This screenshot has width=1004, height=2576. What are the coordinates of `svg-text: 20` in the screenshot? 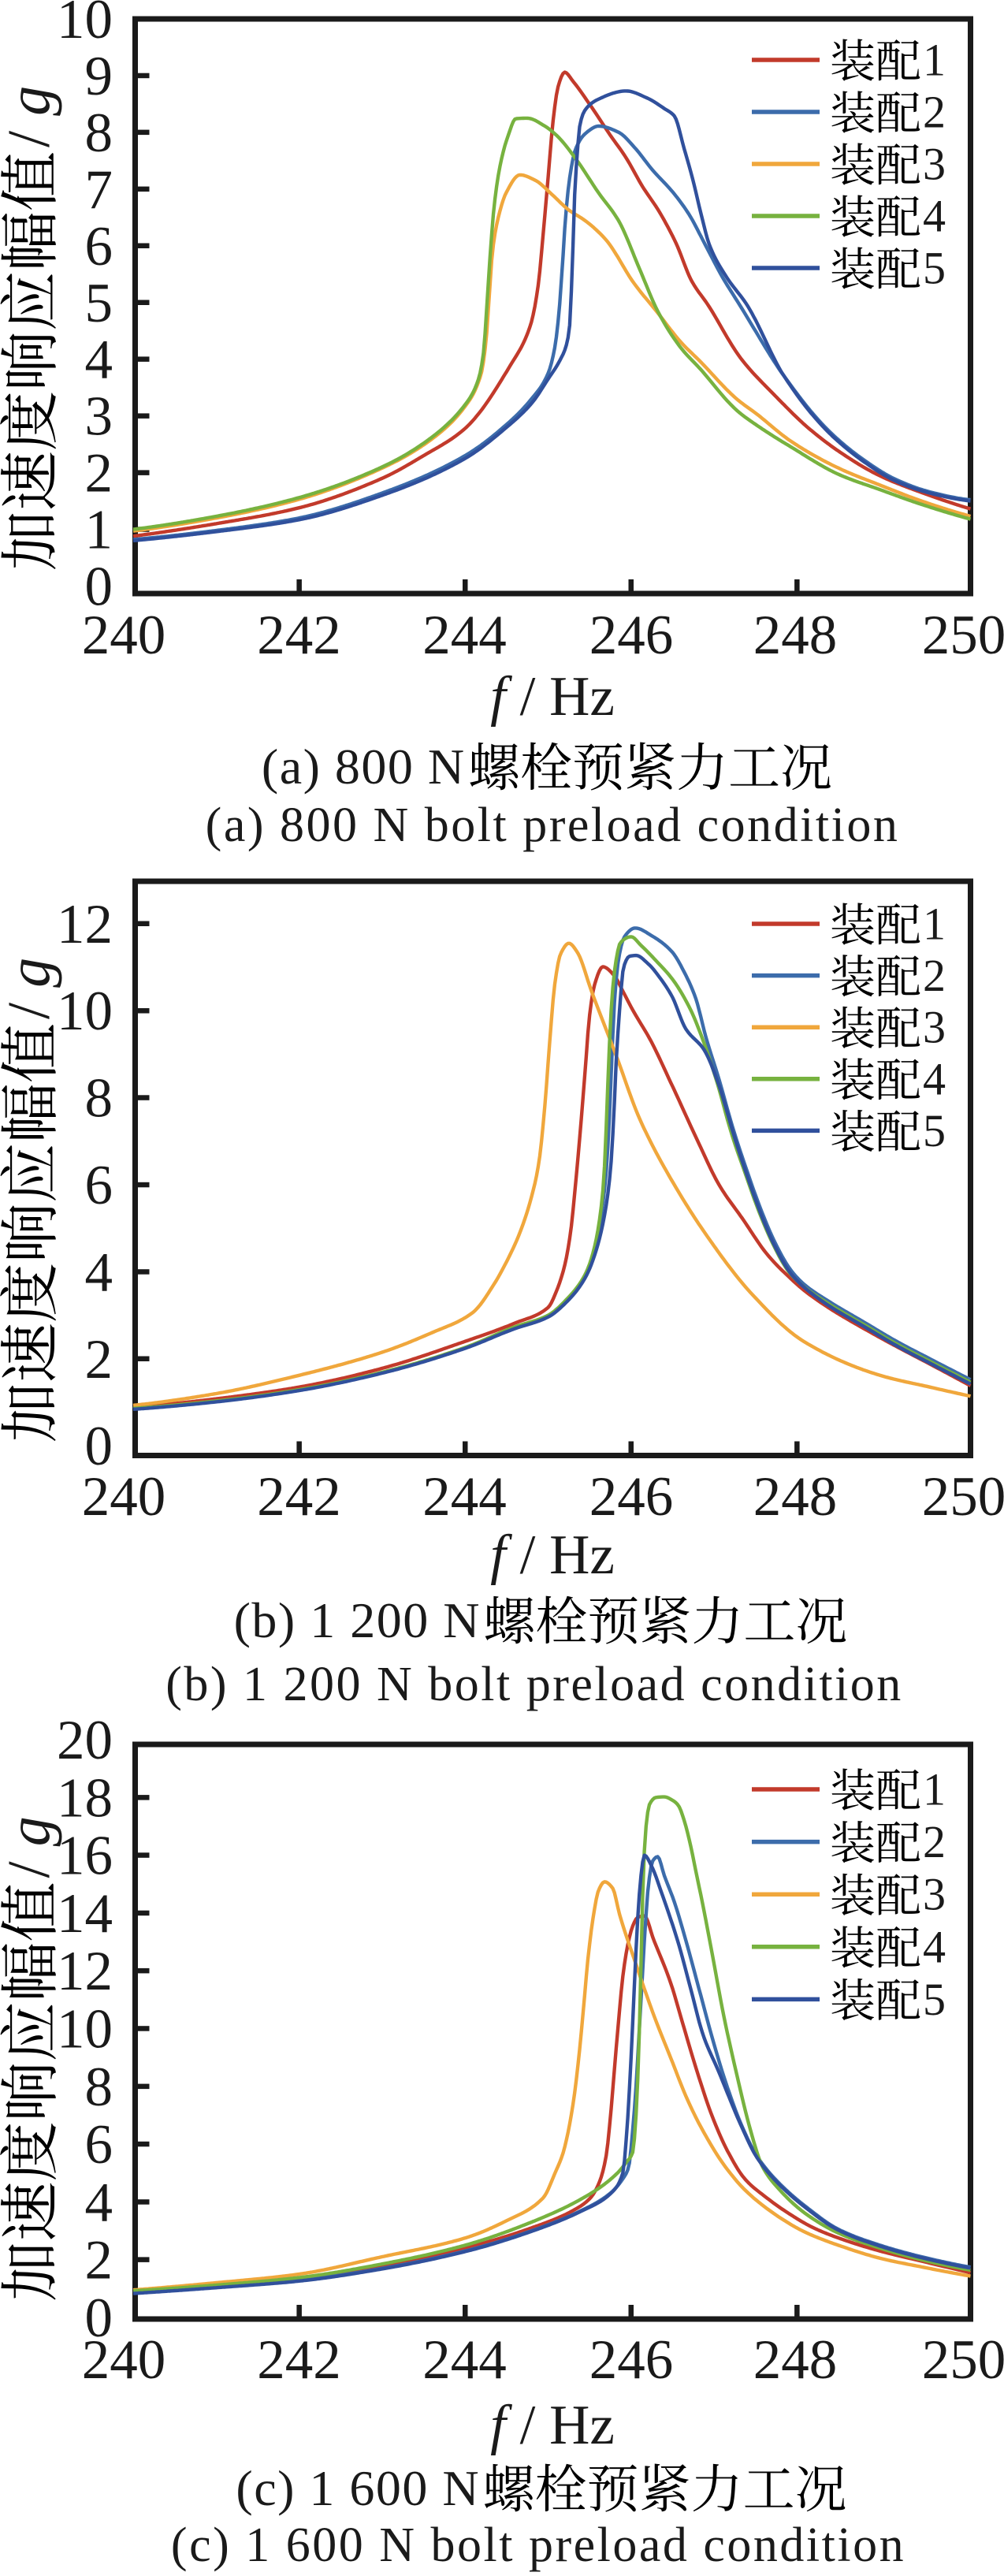 It's located at (85, 1740).